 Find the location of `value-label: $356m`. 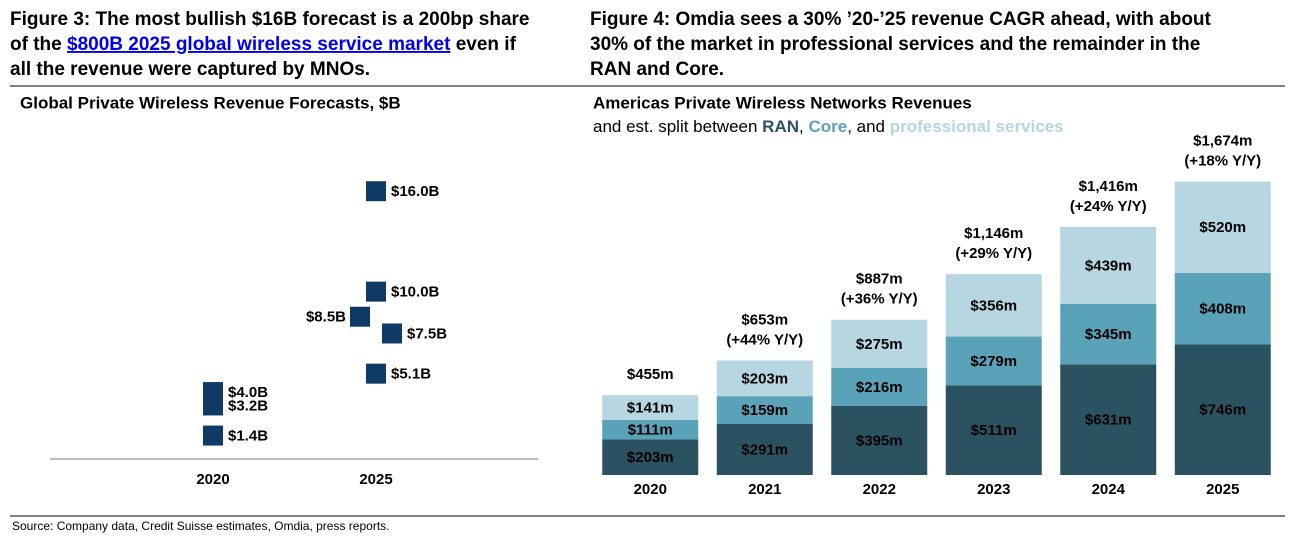

value-label: $356m is located at coordinates (993, 305).